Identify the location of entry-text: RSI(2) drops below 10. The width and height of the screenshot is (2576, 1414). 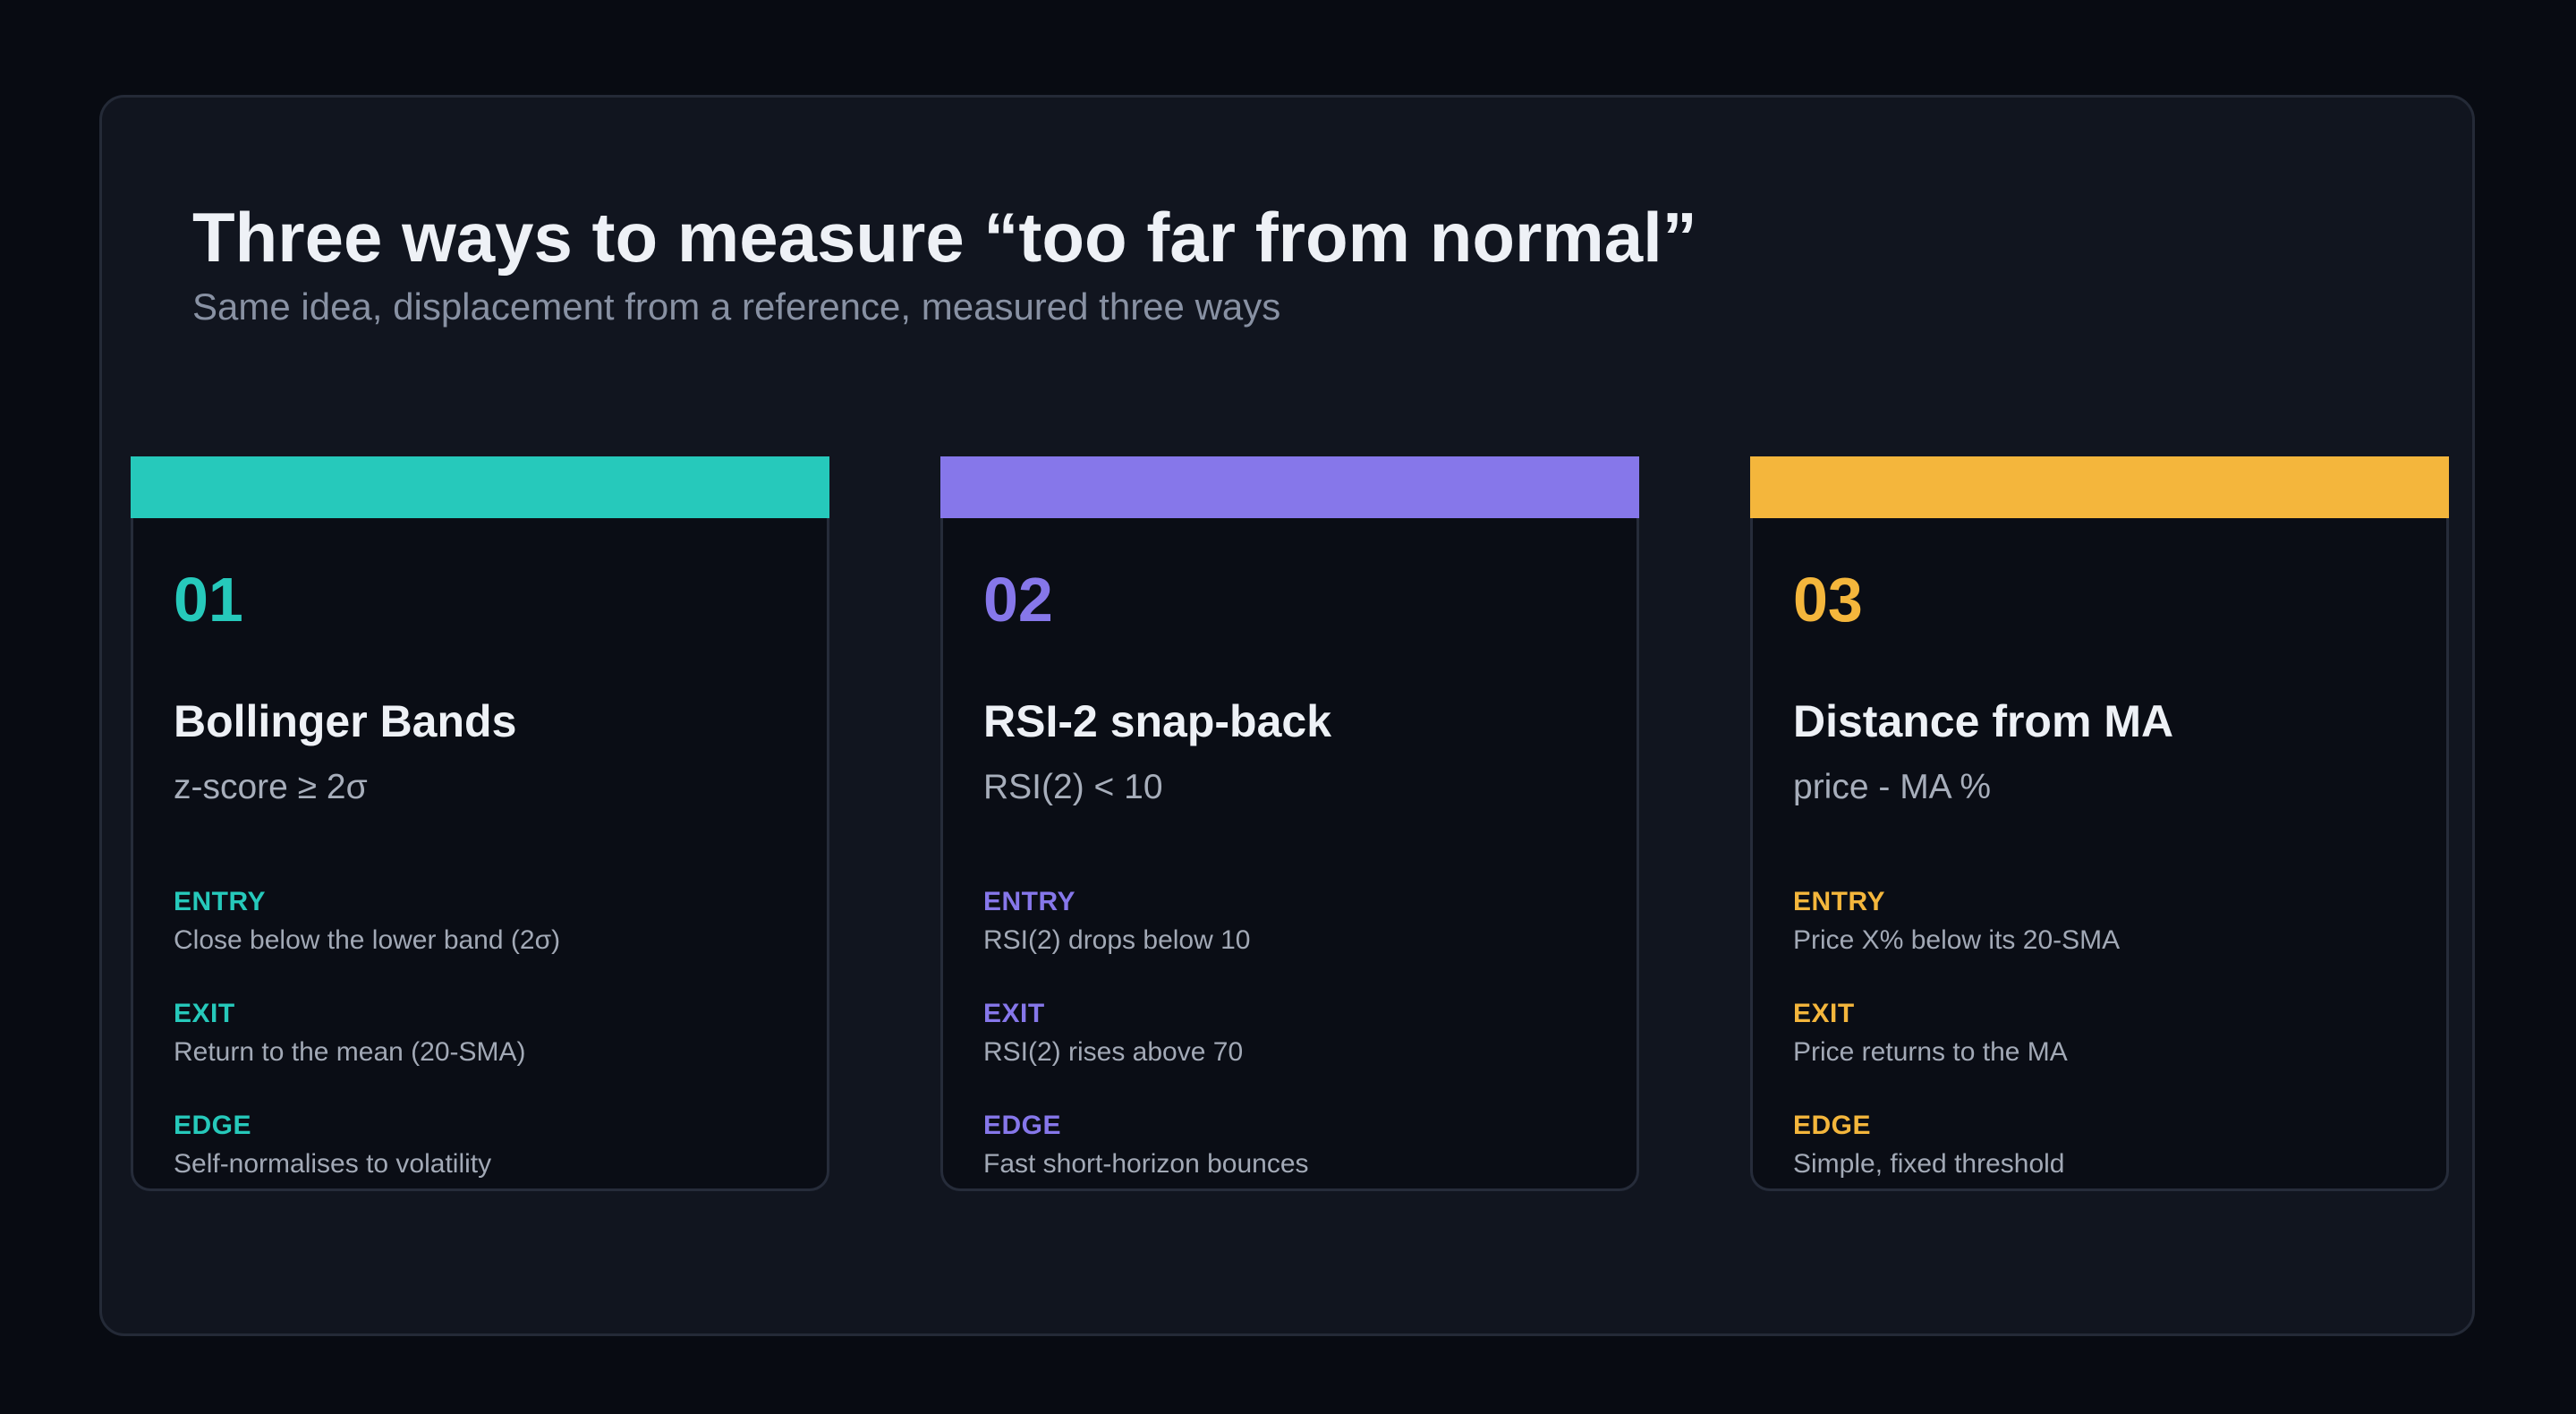
(1117, 940).